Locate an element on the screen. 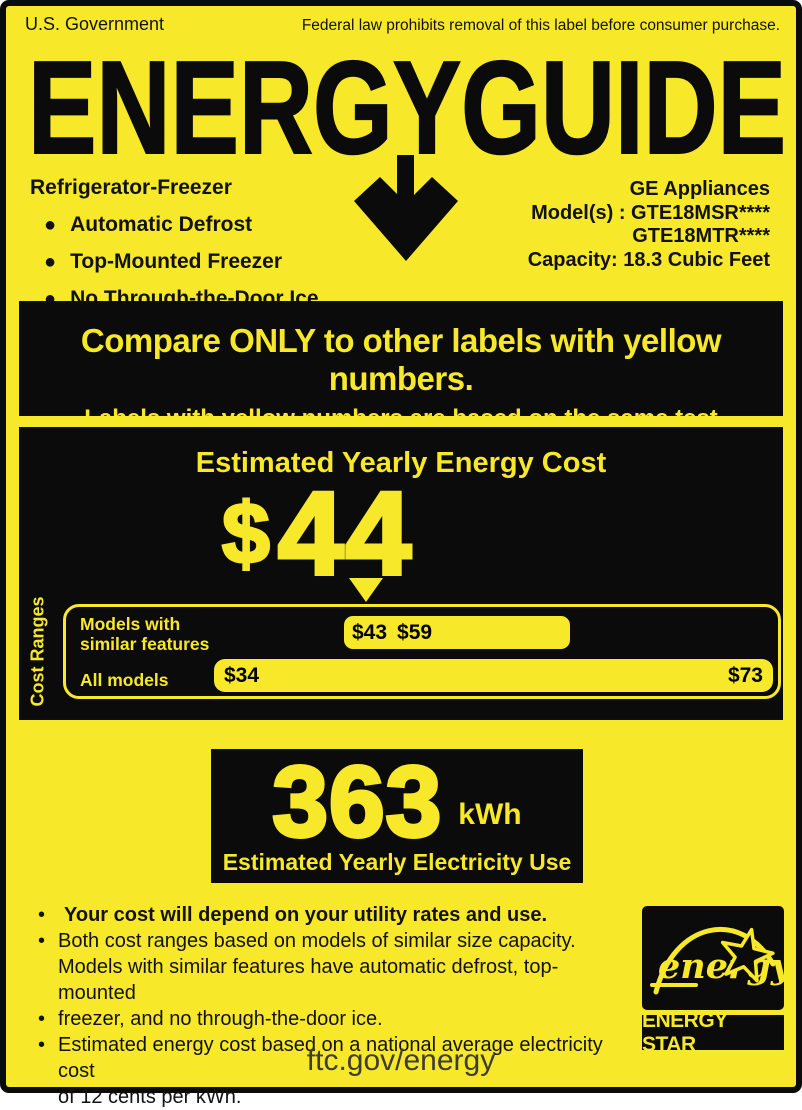 This screenshot has width=802, height=1110. cost-ranges-axis: Cost Ranges is located at coordinates (38, 651).